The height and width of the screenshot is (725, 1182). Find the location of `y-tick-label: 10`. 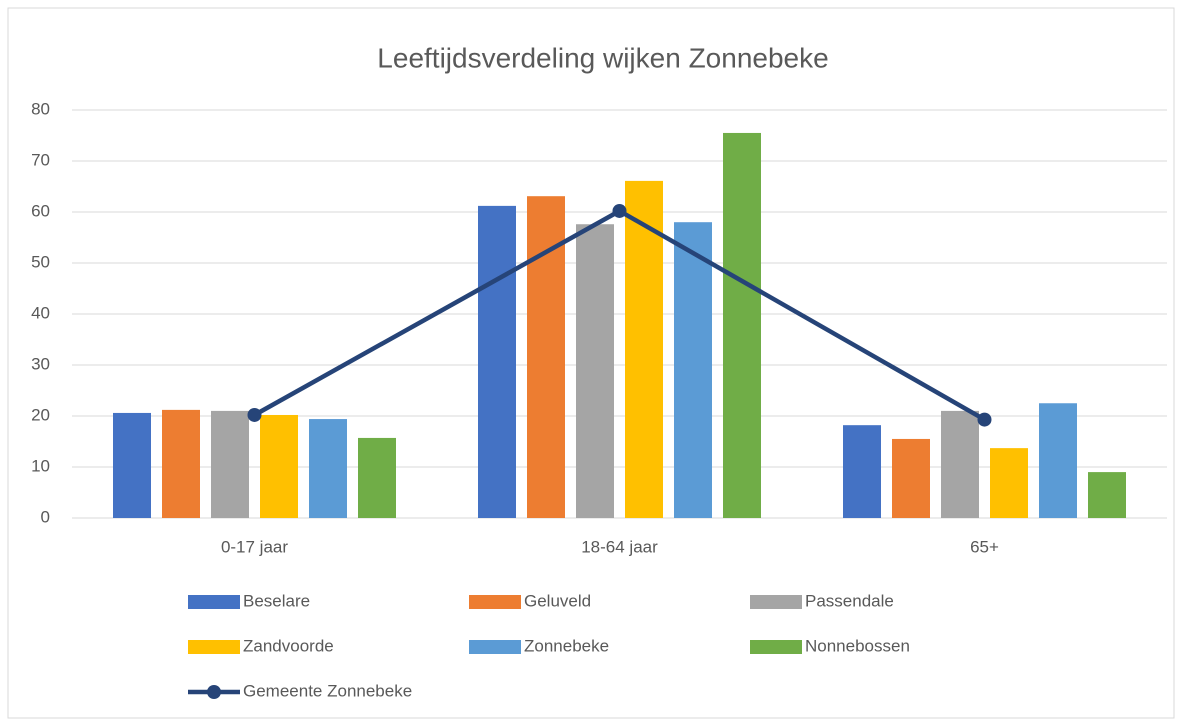

y-tick-label: 10 is located at coordinates (40, 465).